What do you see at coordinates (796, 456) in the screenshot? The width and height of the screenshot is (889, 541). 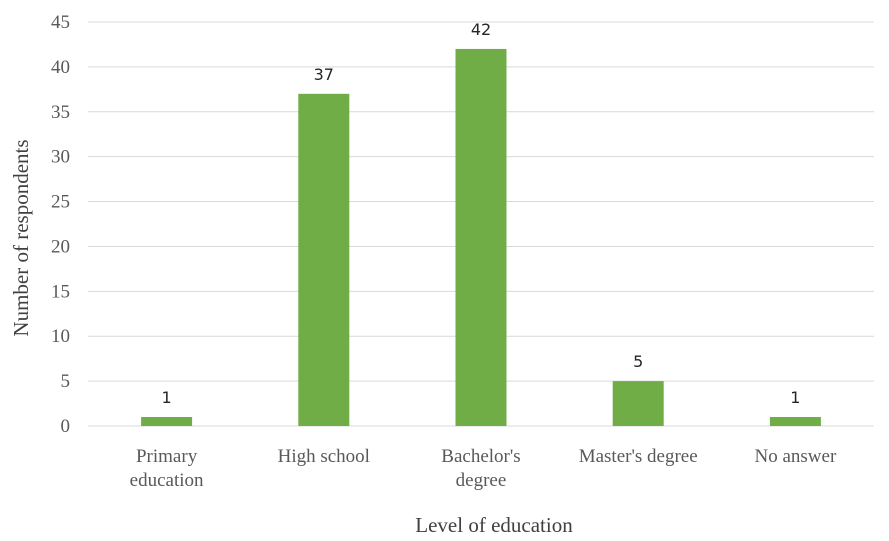 I see `x-tick-label: No answer` at bounding box center [796, 456].